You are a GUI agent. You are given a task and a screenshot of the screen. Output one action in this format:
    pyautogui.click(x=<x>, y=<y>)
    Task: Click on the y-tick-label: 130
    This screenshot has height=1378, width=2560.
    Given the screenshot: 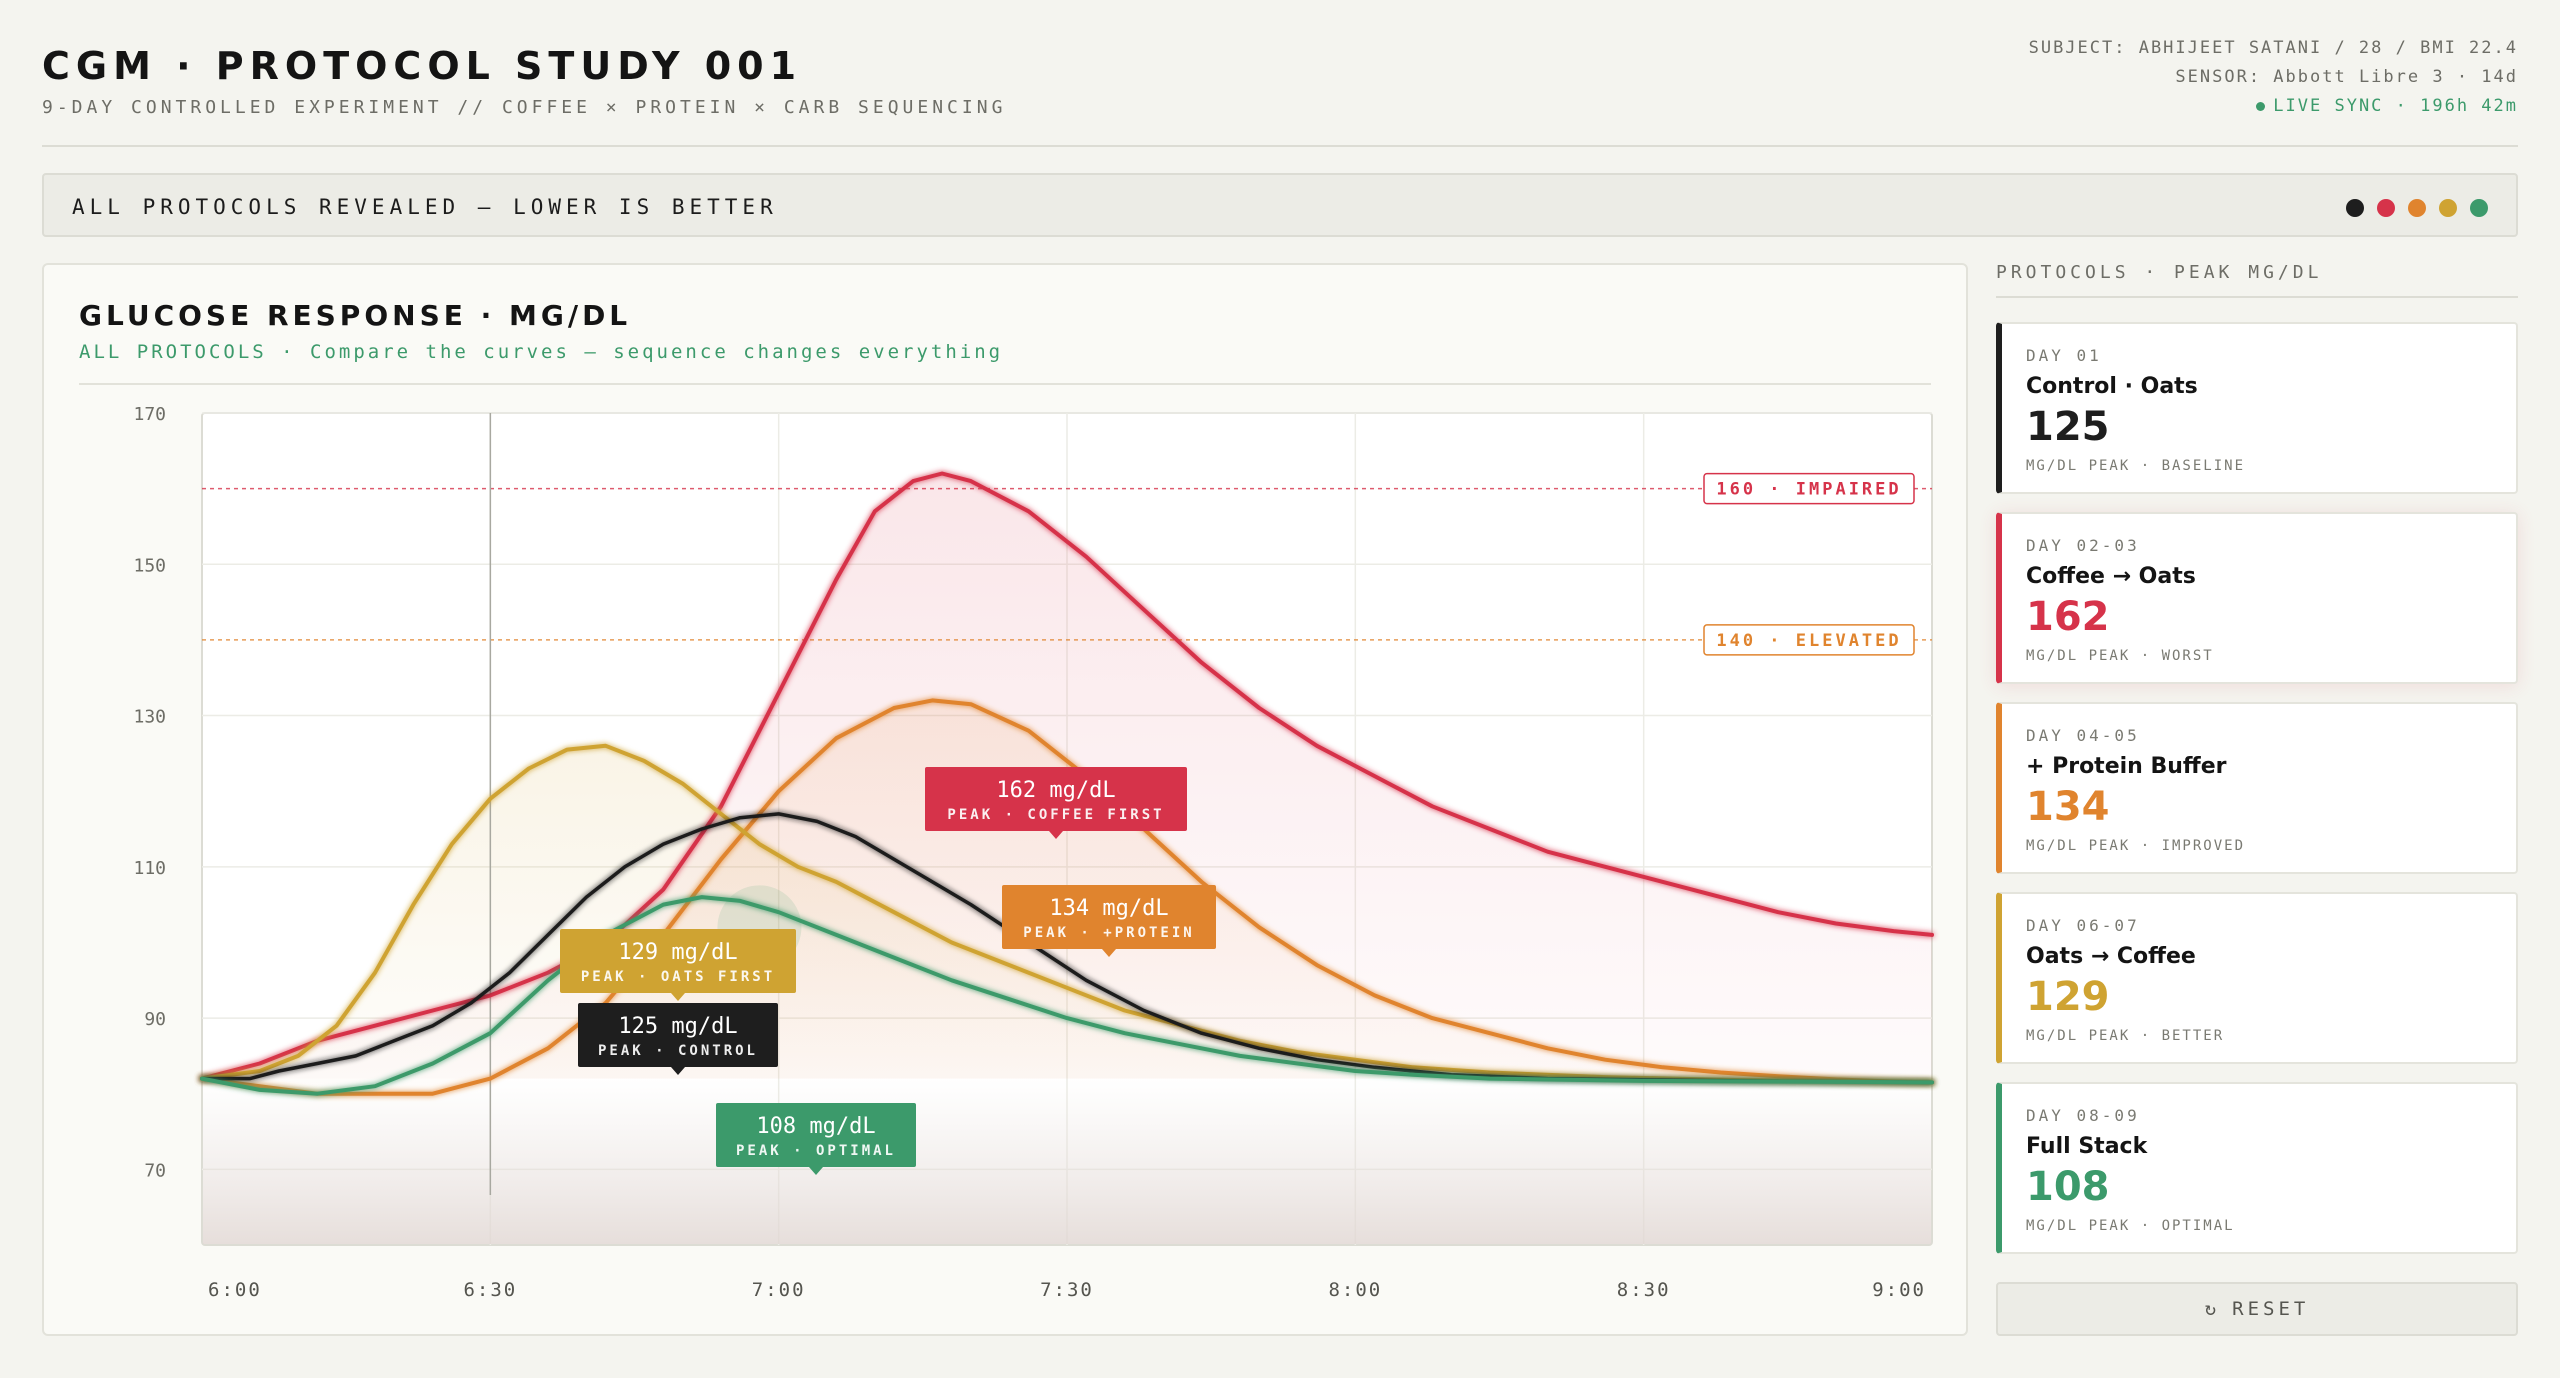 What is the action you would take?
    pyautogui.click(x=149, y=717)
    